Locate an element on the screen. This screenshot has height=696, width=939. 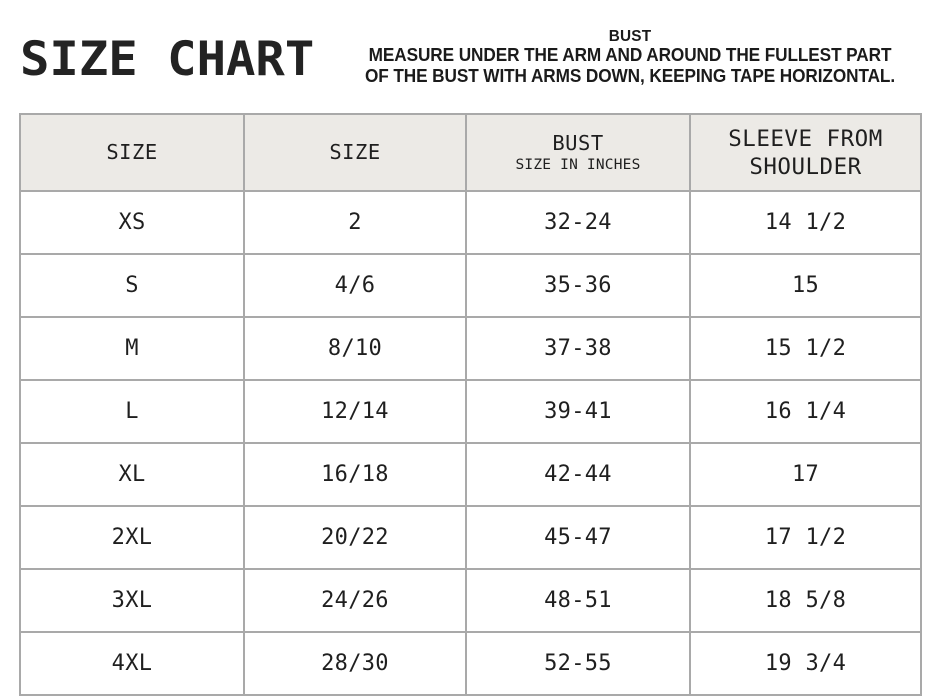
column-header-label-line2: SHOULDER is located at coordinates (805, 166).